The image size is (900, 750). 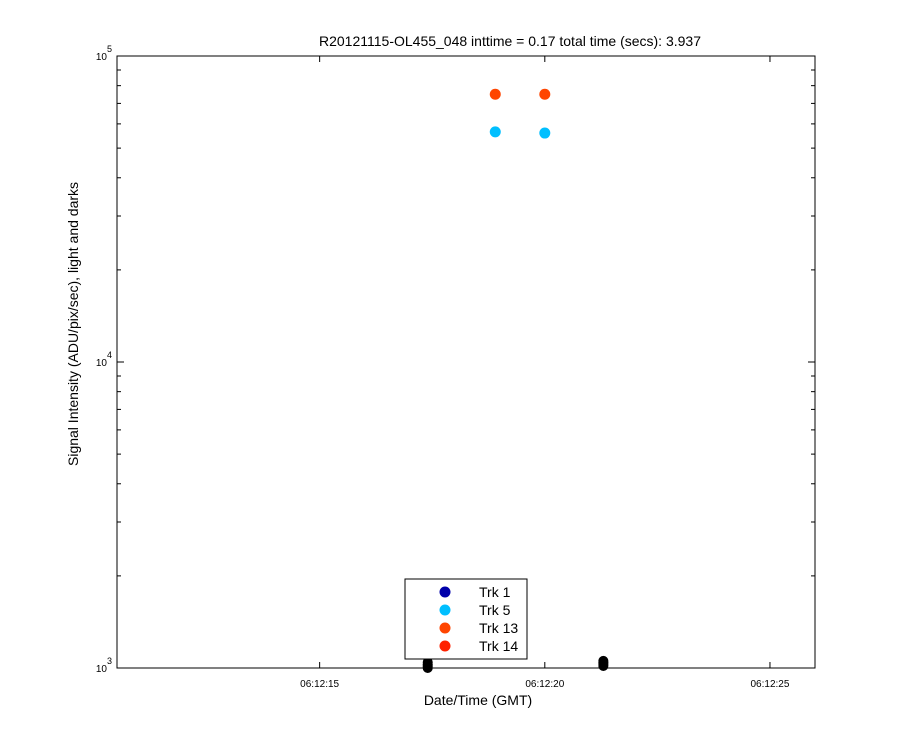 I want to click on legend-label: Trk 5, so click(x=495, y=610).